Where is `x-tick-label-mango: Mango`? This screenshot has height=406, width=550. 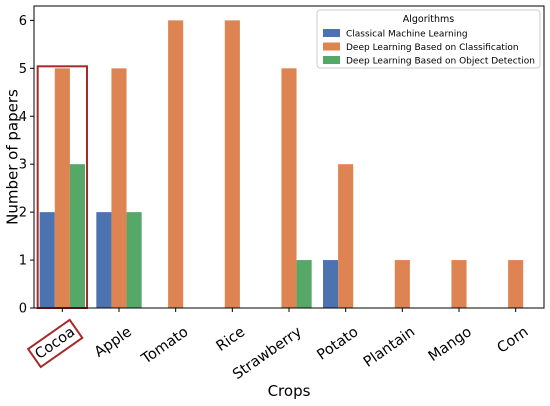 x-tick-label-mango: Mango is located at coordinates (450, 344).